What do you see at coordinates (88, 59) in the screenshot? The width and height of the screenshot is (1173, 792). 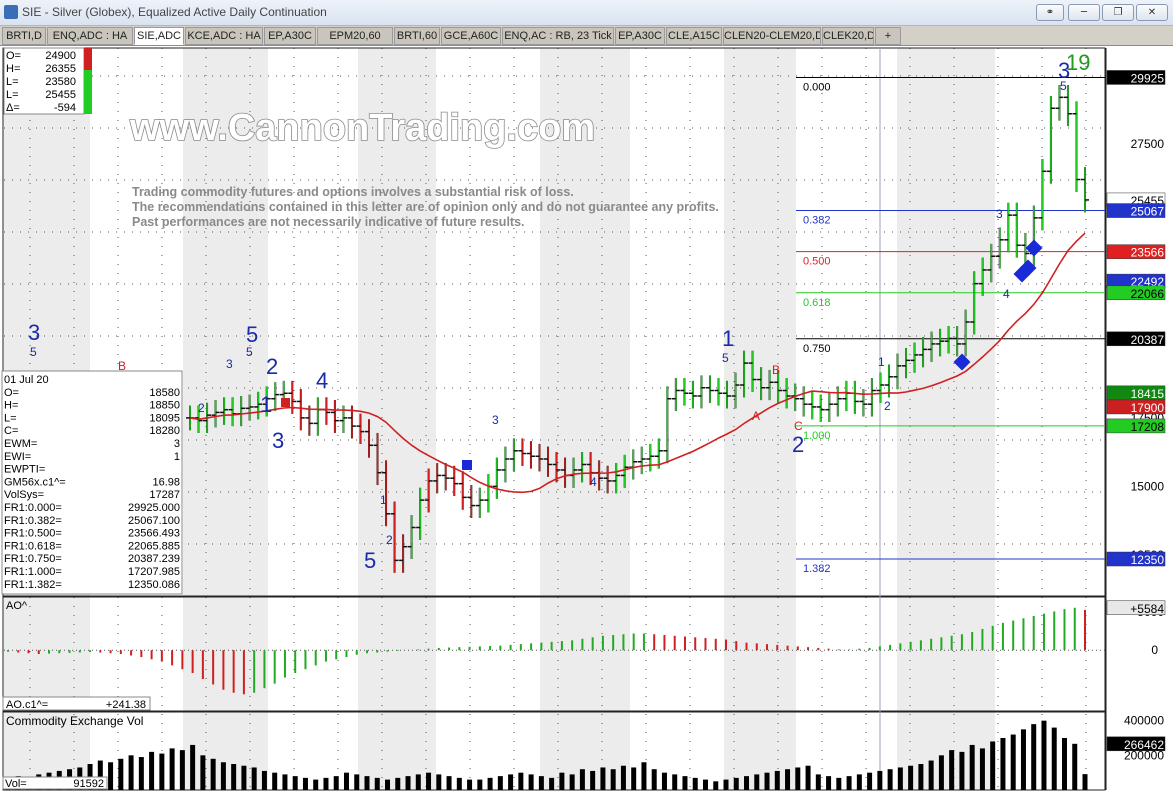 I see `ohlc-readout-bar-red` at bounding box center [88, 59].